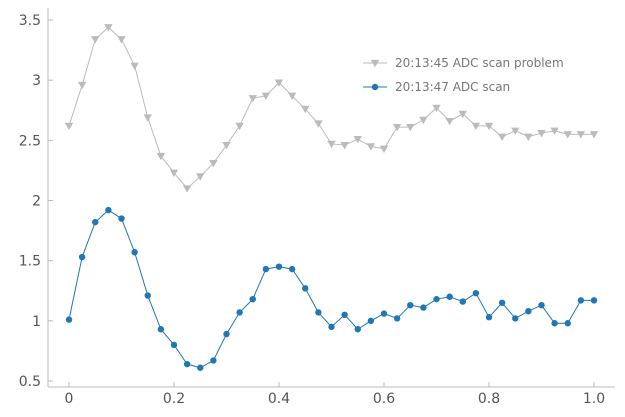  I want to click on x-tick-label: 0.2, so click(174, 399).